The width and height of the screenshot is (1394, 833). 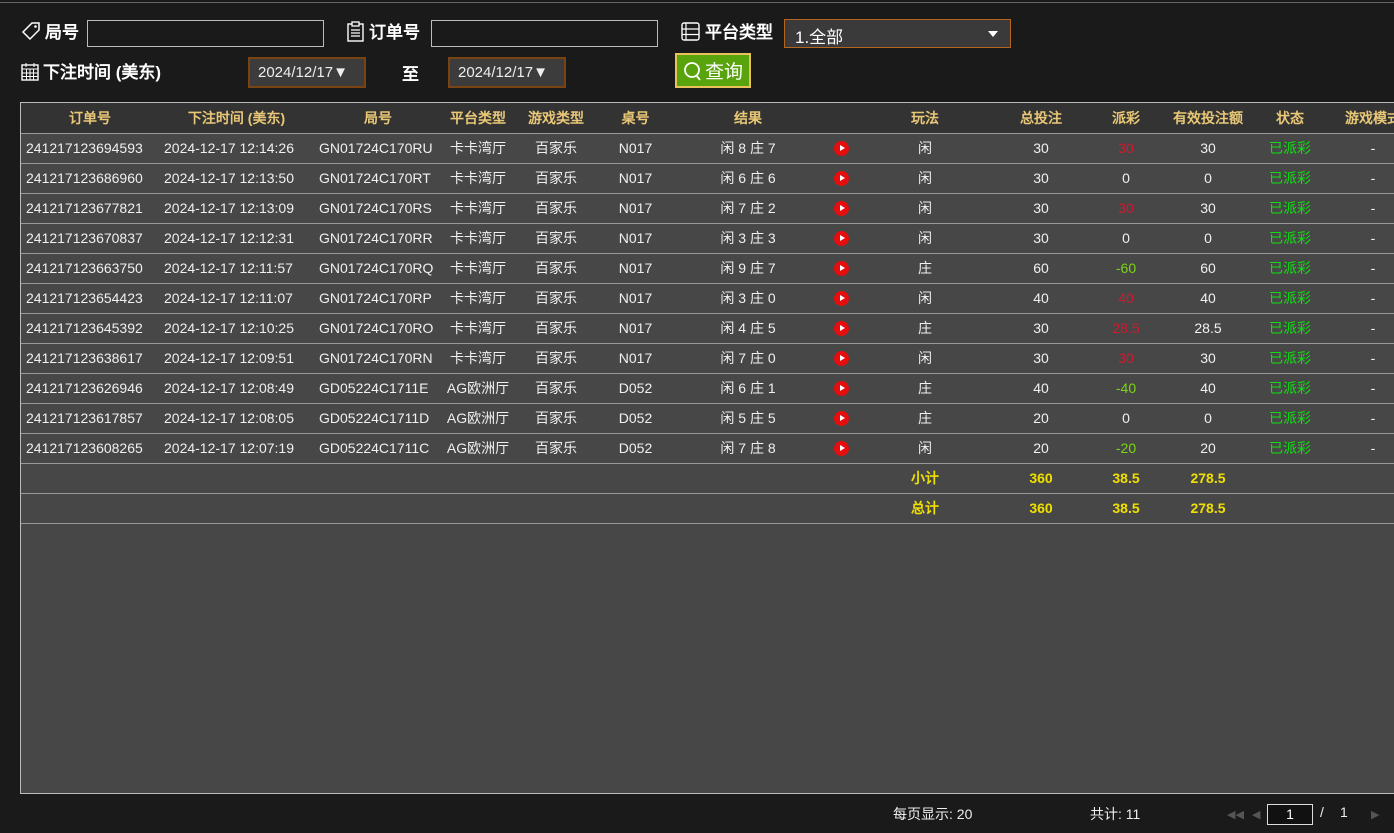 What do you see at coordinates (1126, 148) in the screenshot?
I see `cell-payout: 30` at bounding box center [1126, 148].